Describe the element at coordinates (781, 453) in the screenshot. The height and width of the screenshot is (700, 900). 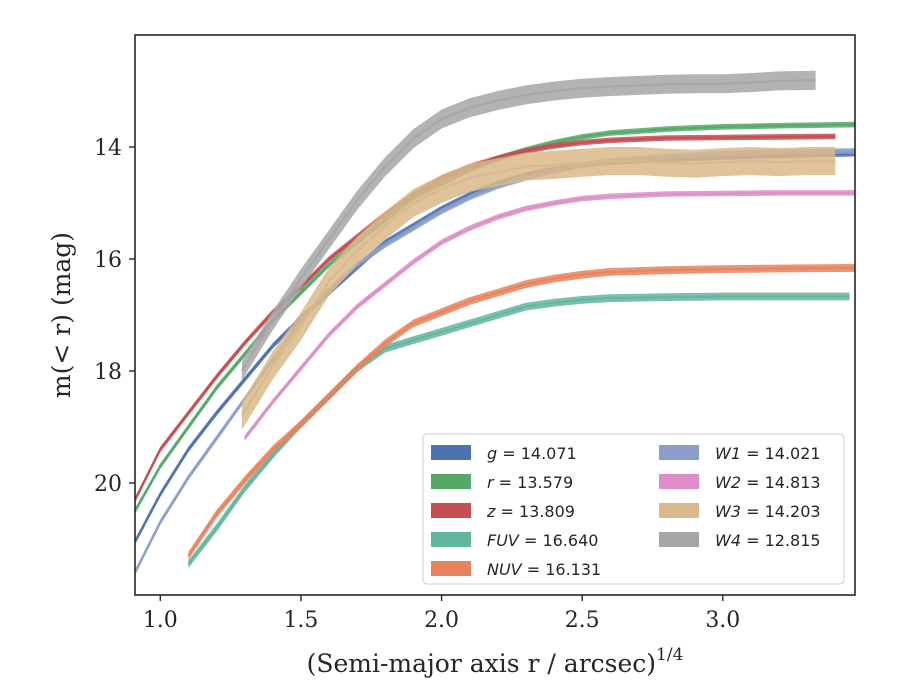
I see `legend-series-value: = 14.021` at that location.